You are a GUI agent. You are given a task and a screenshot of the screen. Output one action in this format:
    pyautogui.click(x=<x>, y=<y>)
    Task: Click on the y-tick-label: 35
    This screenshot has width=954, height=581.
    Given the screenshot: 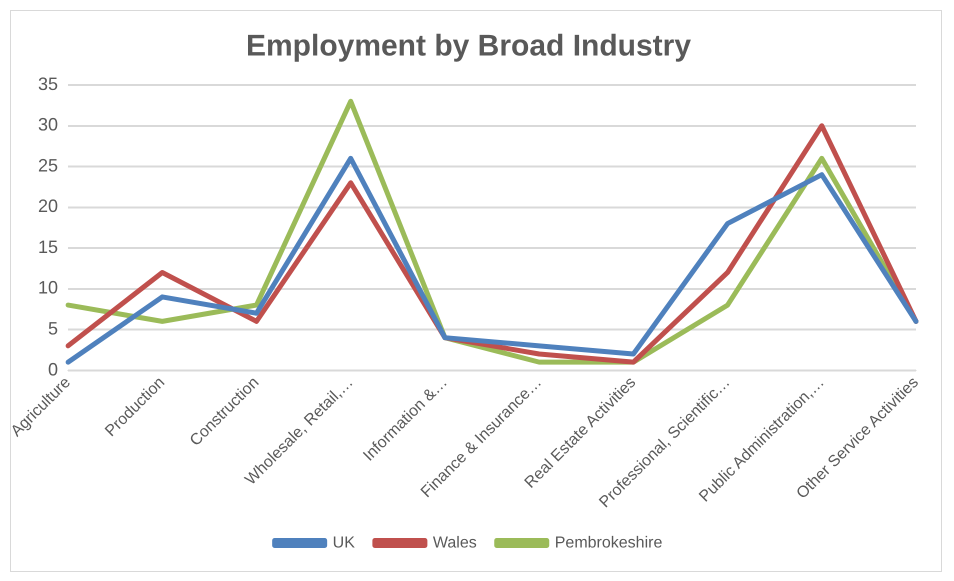 What is the action you would take?
    pyautogui.click(x=48, y=84)
    